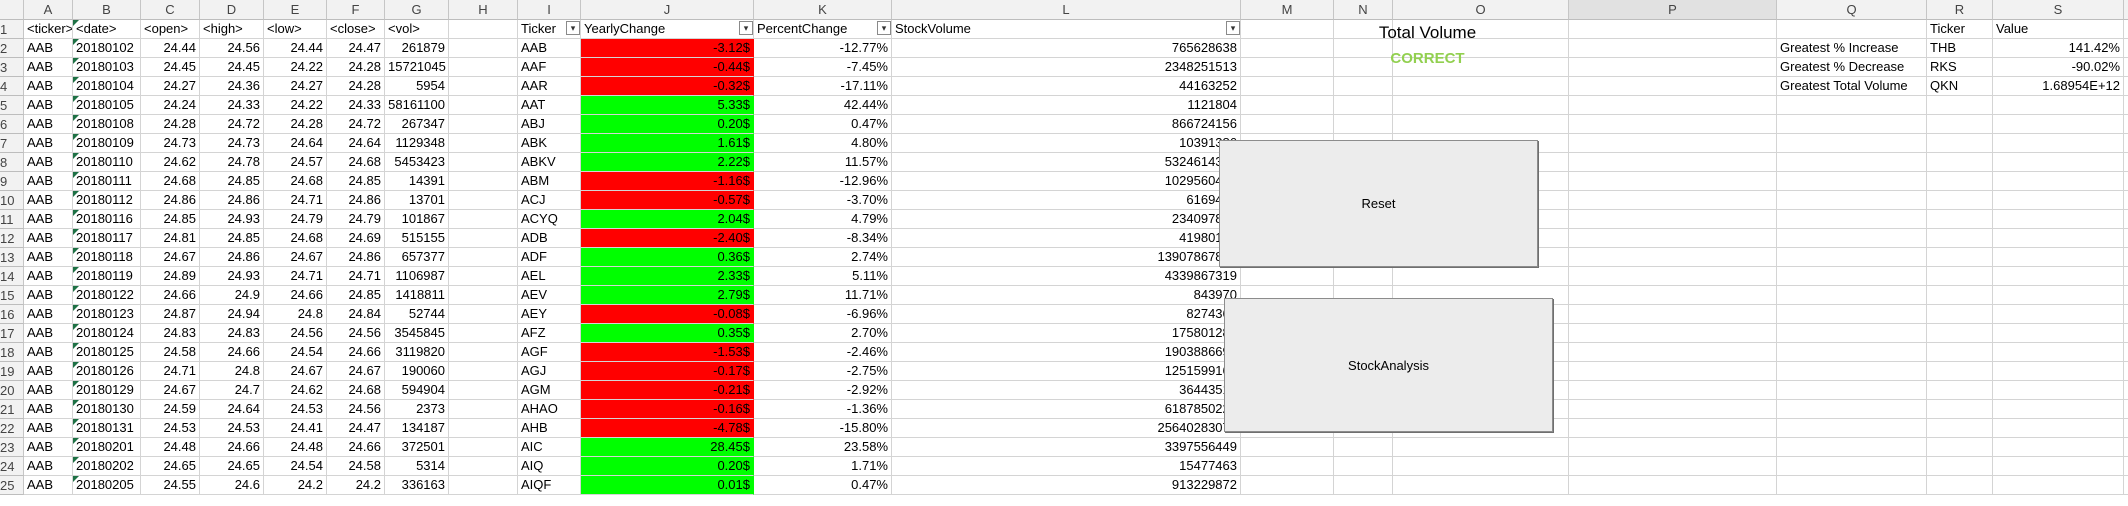  I want to click on ticker-cell: AGJ, so click(549, 371).